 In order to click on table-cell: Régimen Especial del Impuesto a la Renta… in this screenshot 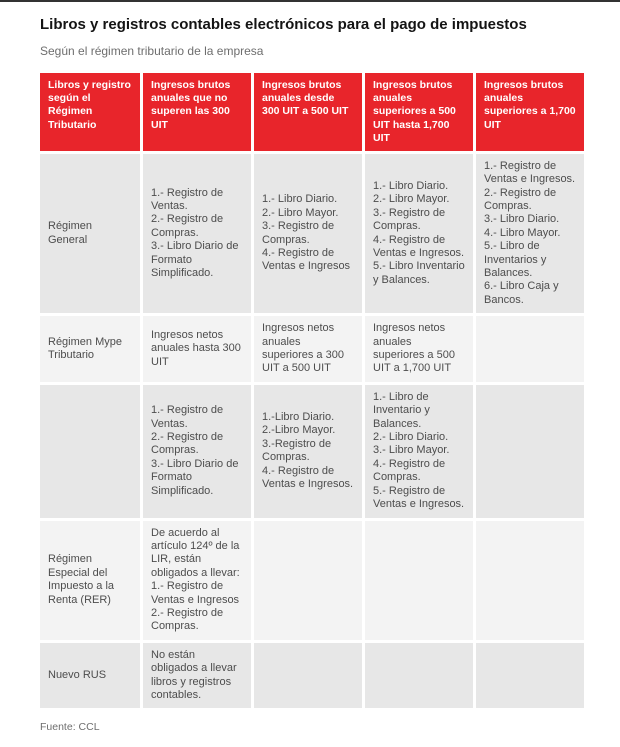, I will do `click(90, 580)`.